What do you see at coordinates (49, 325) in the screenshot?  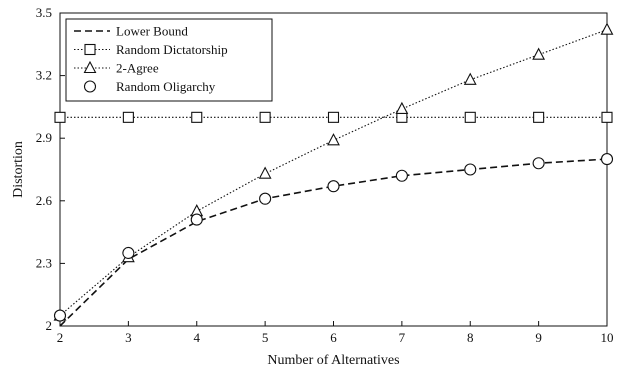 I see `y-tick-label: 2` at bounding box center [49, 325].